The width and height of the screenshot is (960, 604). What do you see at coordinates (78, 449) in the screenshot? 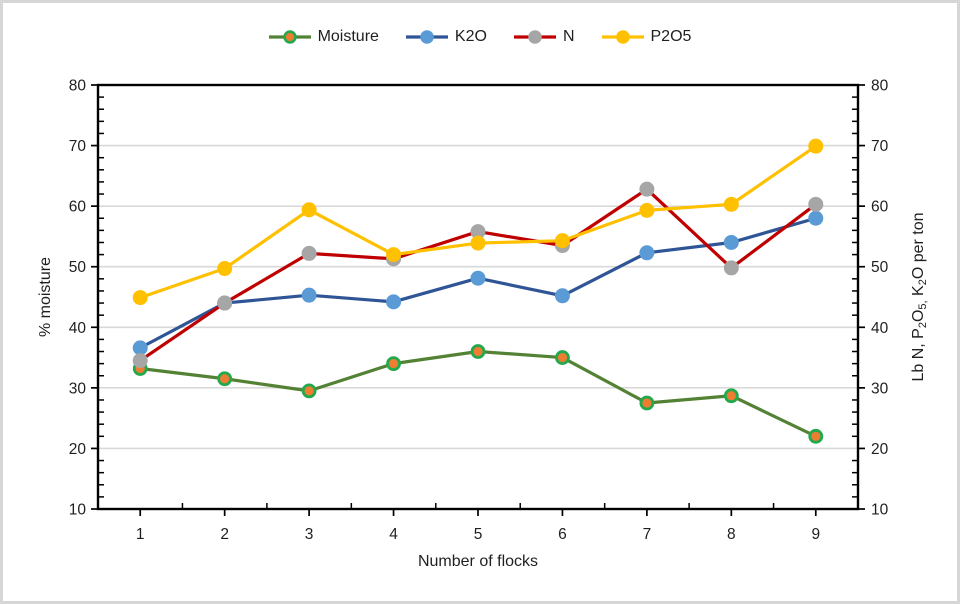
I see `left-ytick-label: 20` at bounding box center [78, 449].